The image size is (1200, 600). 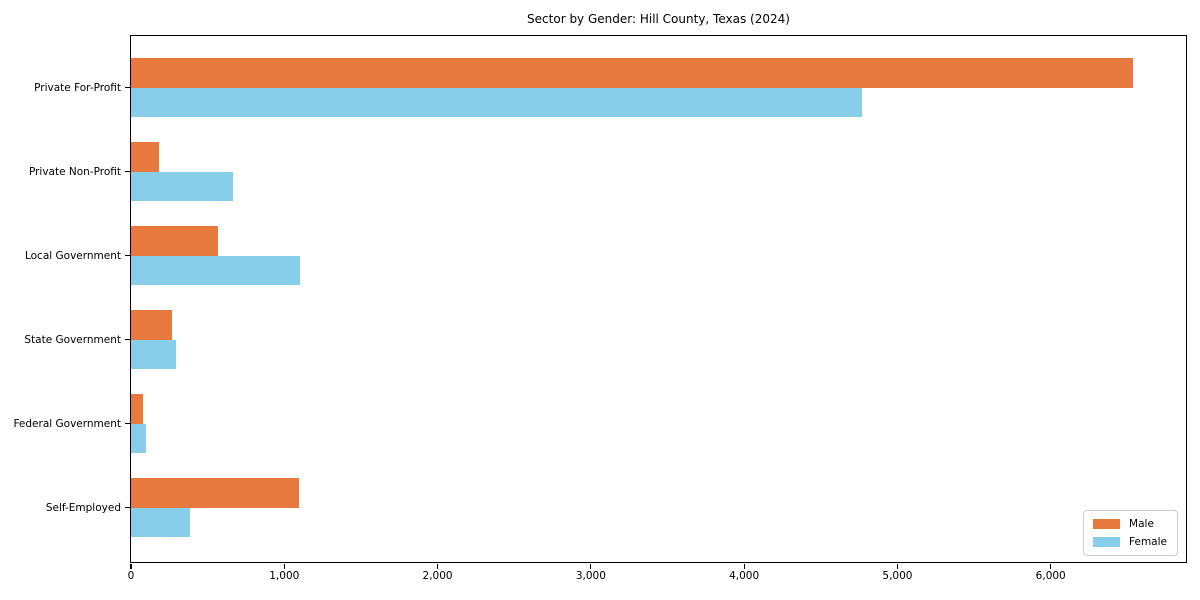 I want to click on legend-entry-male: Male, so click(x=1130, y=524).